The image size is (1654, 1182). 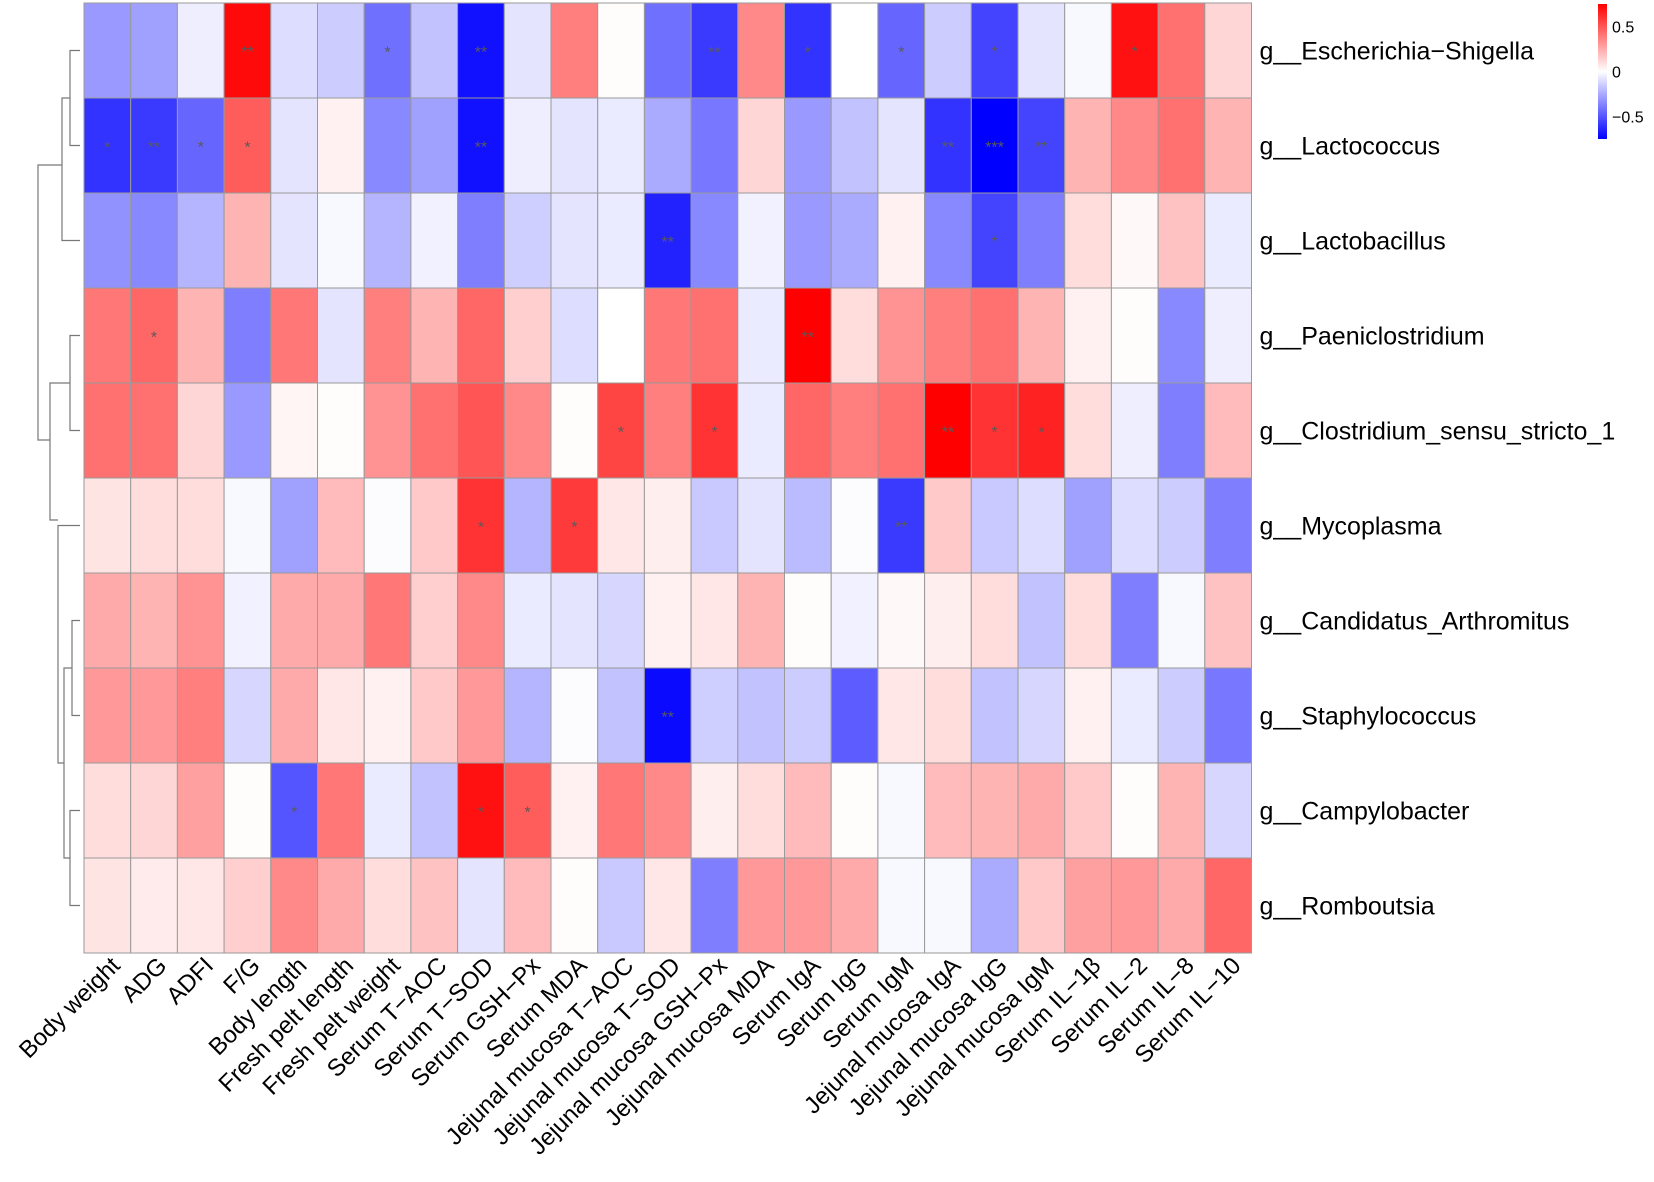 What do you see at coordinates (1353, 242) in the screenshot?
I see `row-label: g__Lactobacillus` at bounding box center [1353, 242].